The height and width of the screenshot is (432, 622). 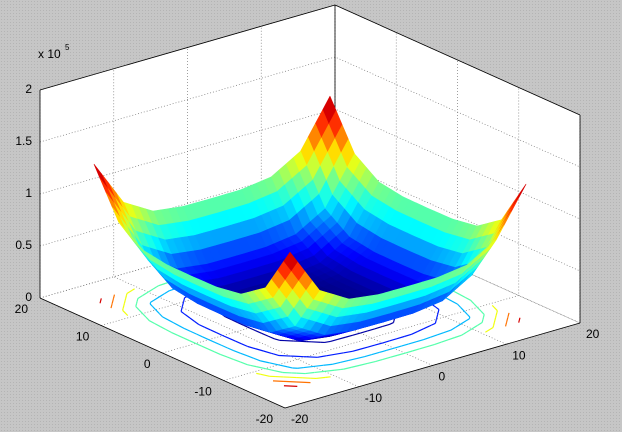 What do you see at coordinates (23, 245) in the screenshot?
I see `z-tick-label: 0.5` at bounding box center [23, 245].